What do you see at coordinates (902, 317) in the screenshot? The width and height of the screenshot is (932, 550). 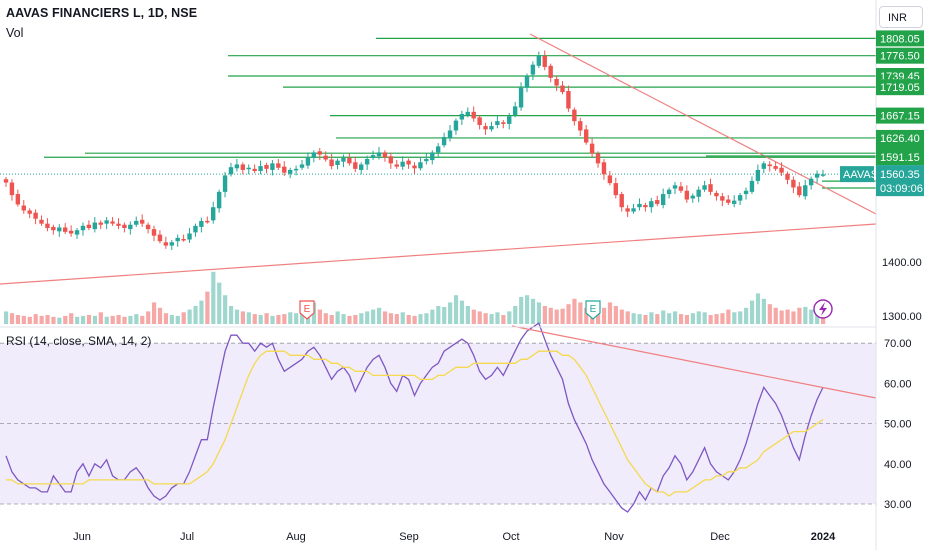 I see `price-axis-tick: 1300.00` at bounding box center [902, 317].